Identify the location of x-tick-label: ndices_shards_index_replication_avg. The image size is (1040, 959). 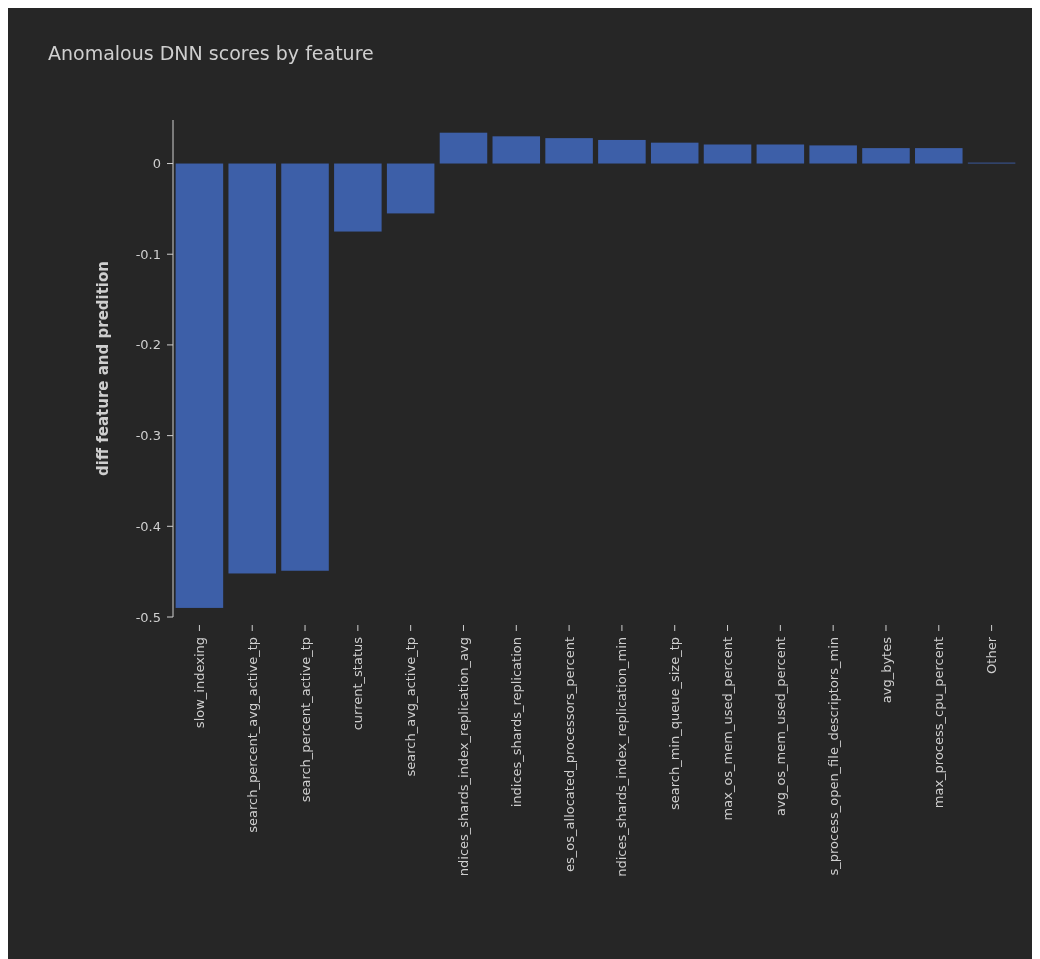
(464, 757).